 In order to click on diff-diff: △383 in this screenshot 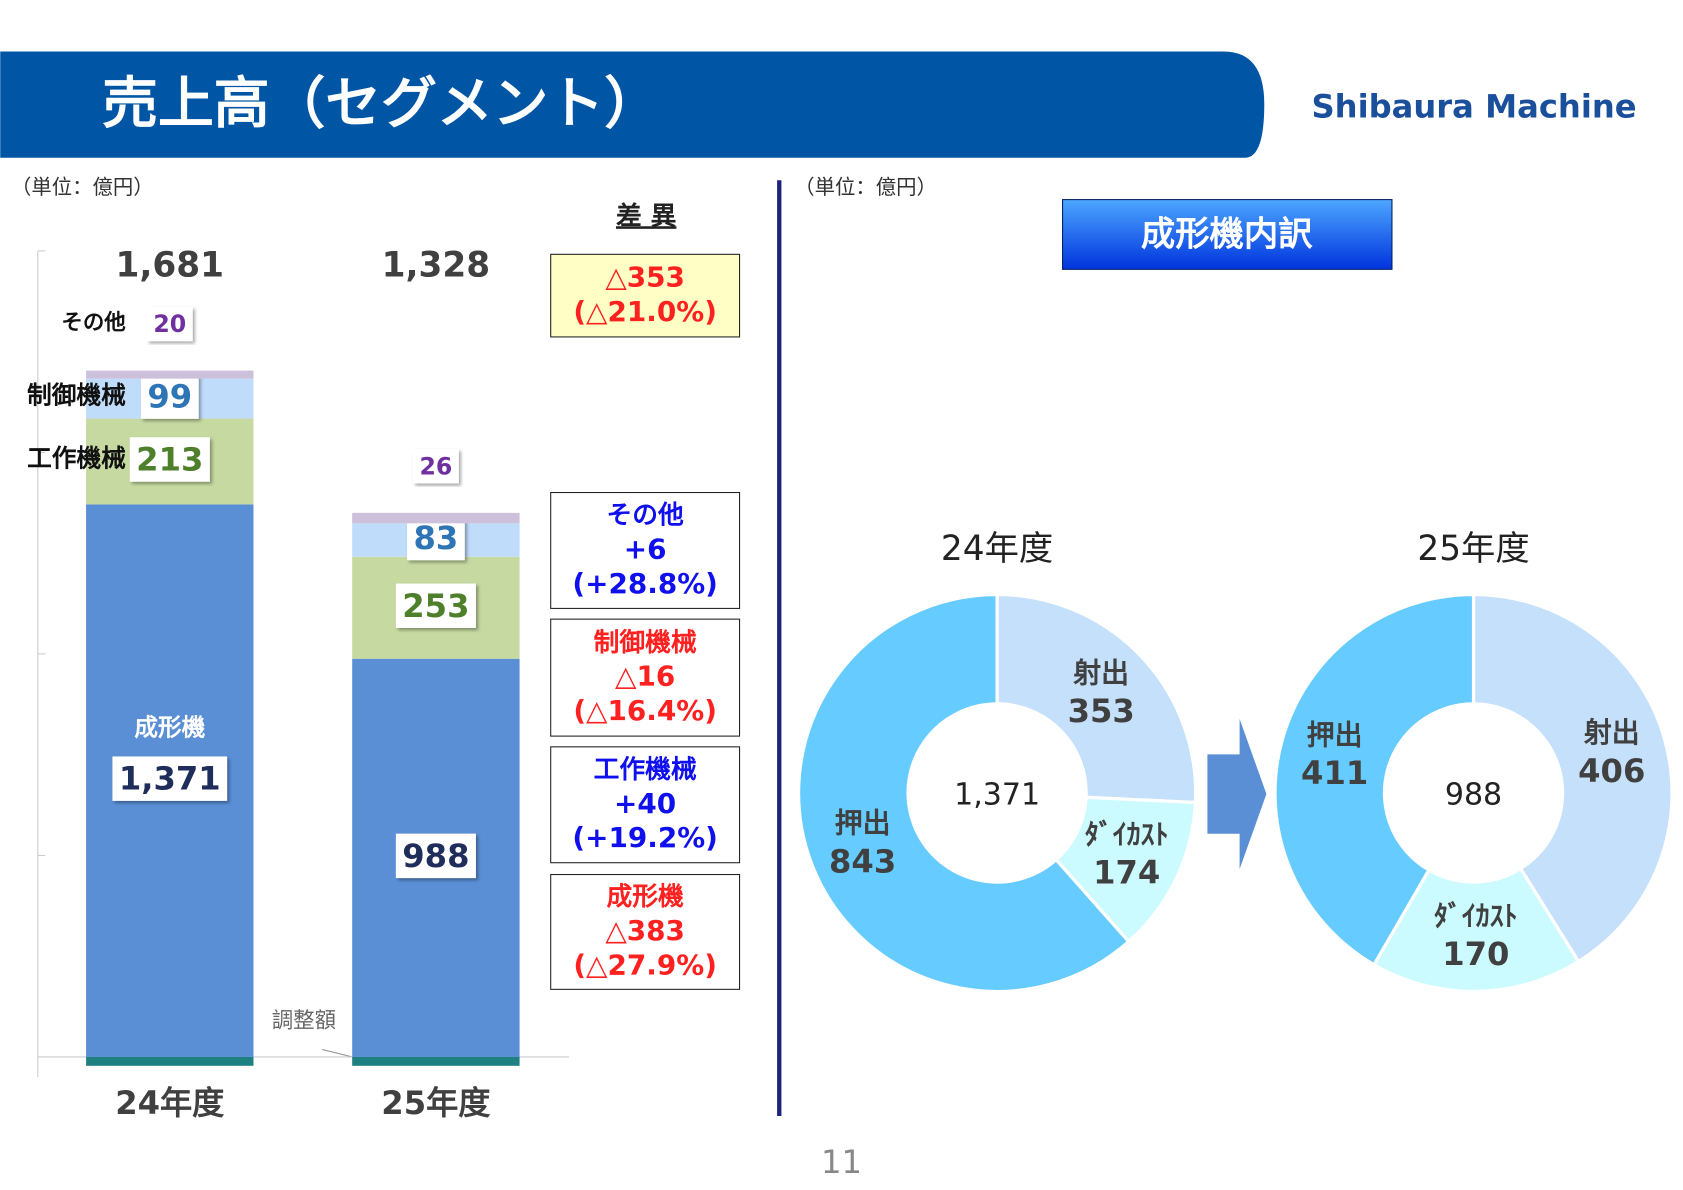, I will do `click(645, 930)`.